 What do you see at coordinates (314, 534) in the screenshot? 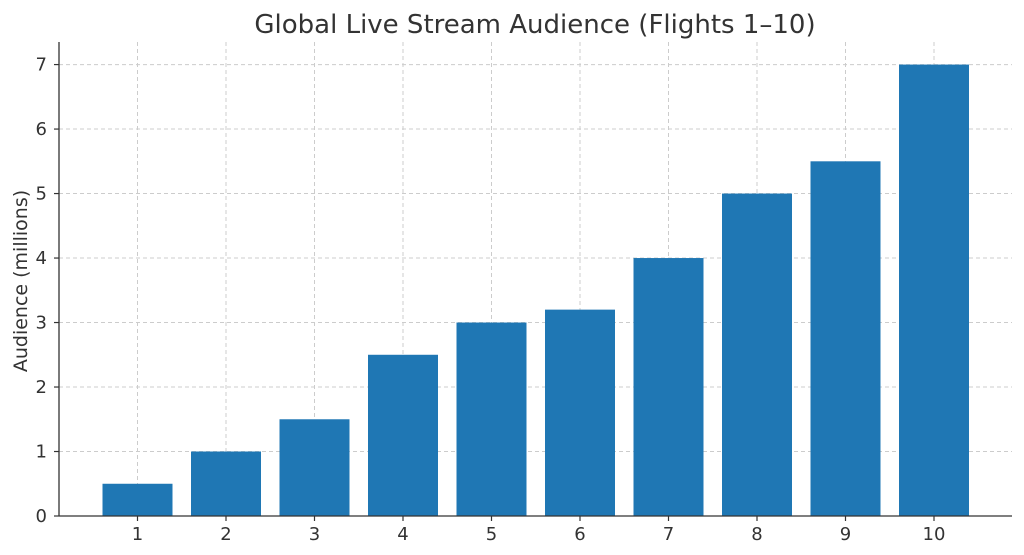
I see `x-tick-label: 3` at bounding box center [314, 534].